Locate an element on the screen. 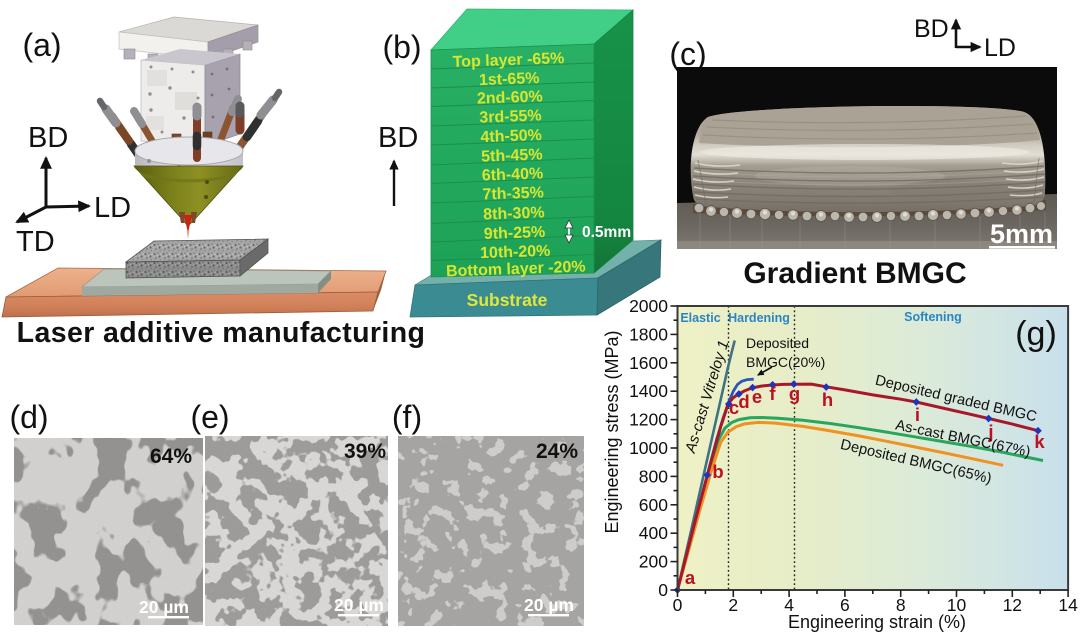 The image size is (1080, 640). svg-text: d is located at coordinates (743, 401).